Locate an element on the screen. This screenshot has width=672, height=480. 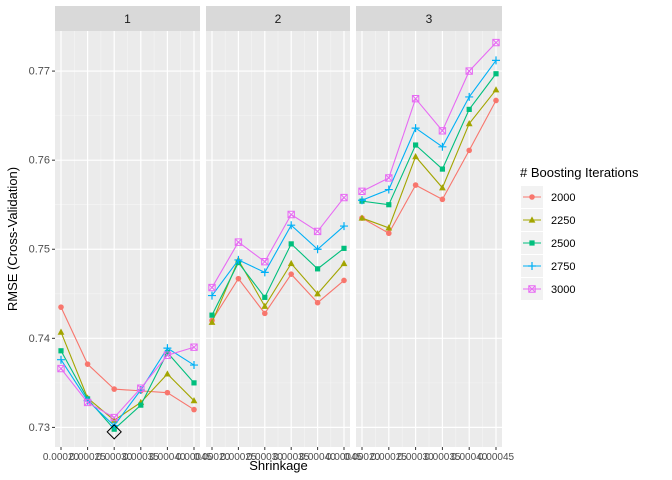
legend-item-2000: 2000 is located at coordinates (548, 197).